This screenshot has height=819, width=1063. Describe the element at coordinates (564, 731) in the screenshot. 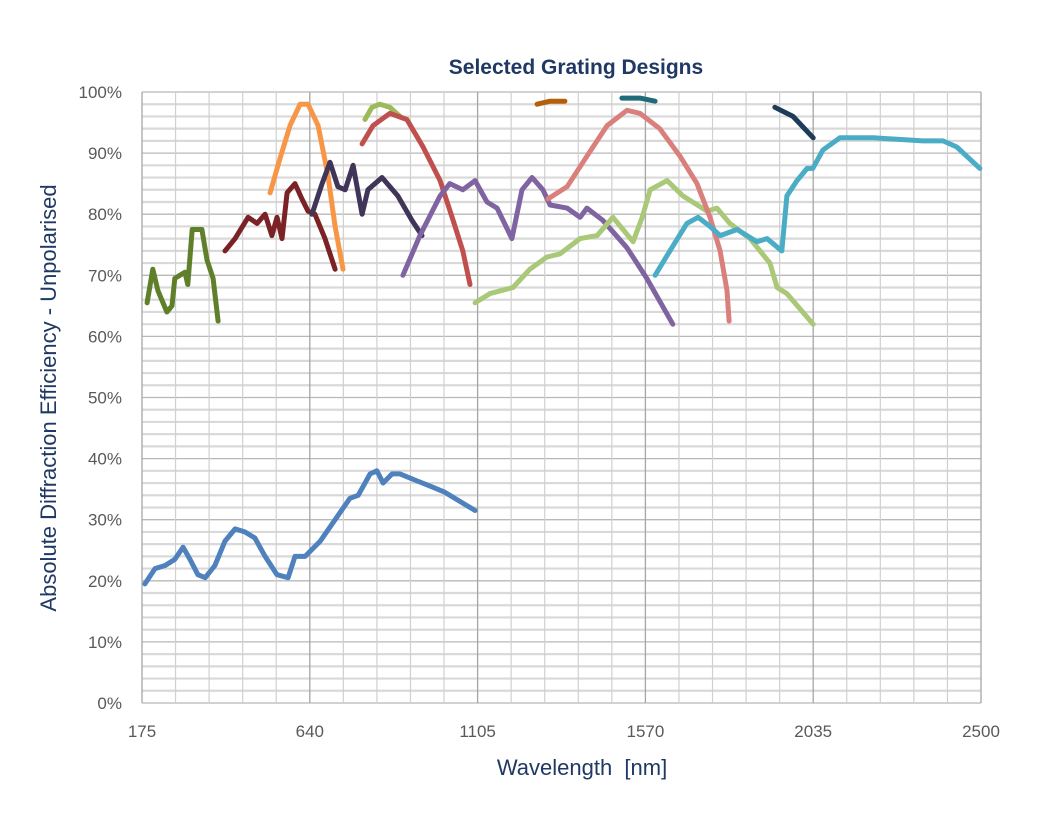

I see `x-axis-ticks: 175 640 1105 1570 2035 2500` at that location.